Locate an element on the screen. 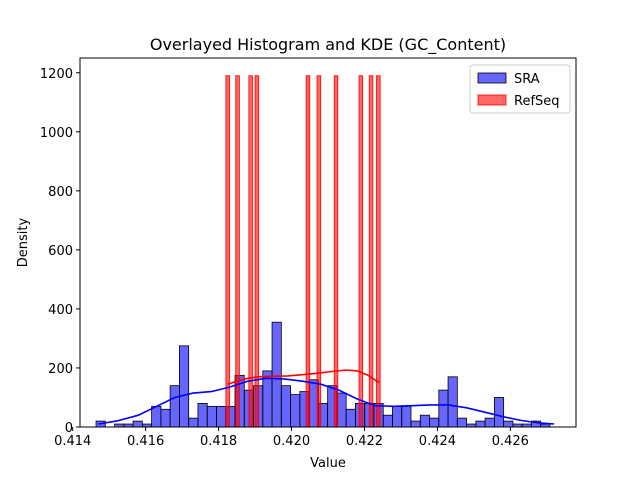  legend: SRA RefSeq is located at coordinates (520, 89).